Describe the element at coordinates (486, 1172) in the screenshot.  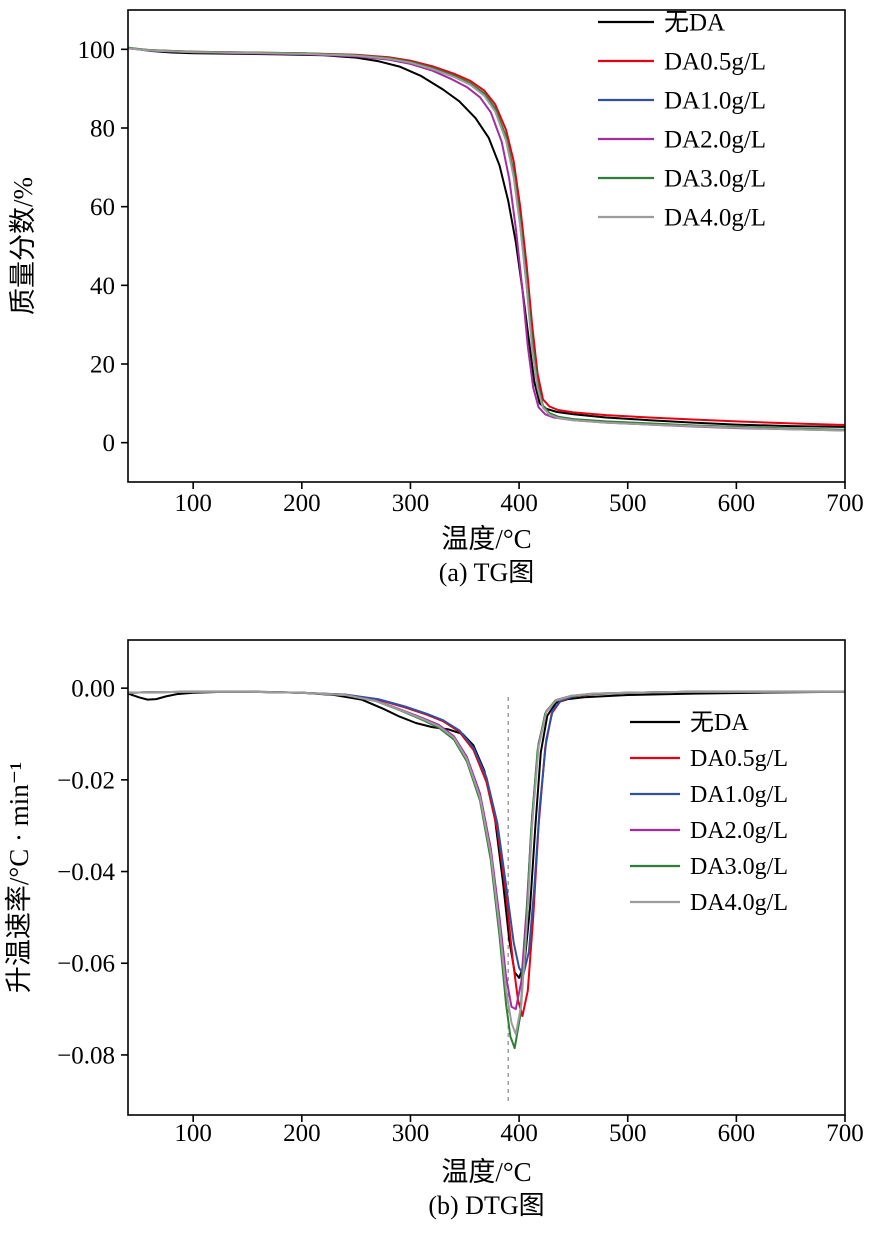
I see `x-axis-label-b: 温度/°C` at that location.